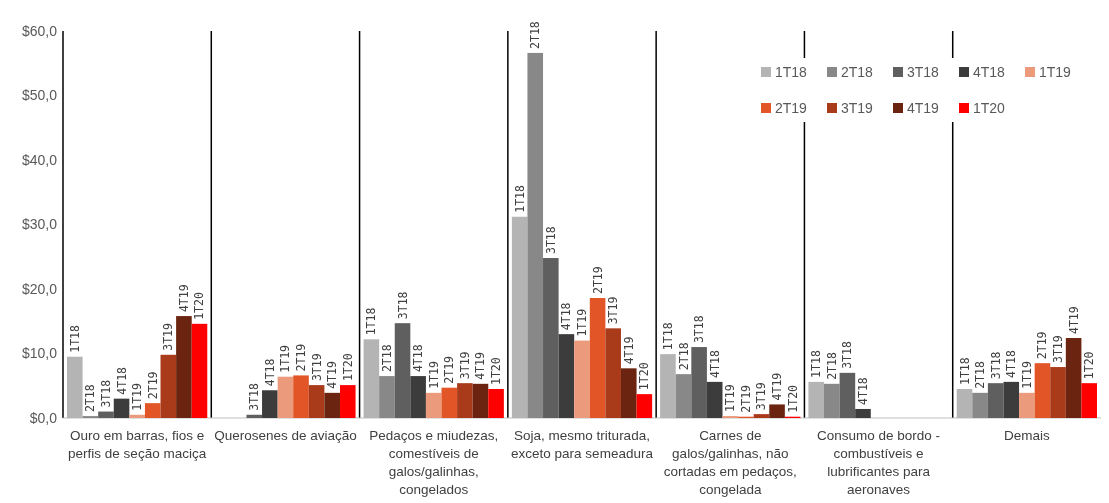 This screenshot has height=503, width=1109. Describe the element at coordinates (730, 462) in the screenshot. I see `x-tick-label: Carnes de galos/galinhas, não cortadas em pedaços, congelada` at that location.